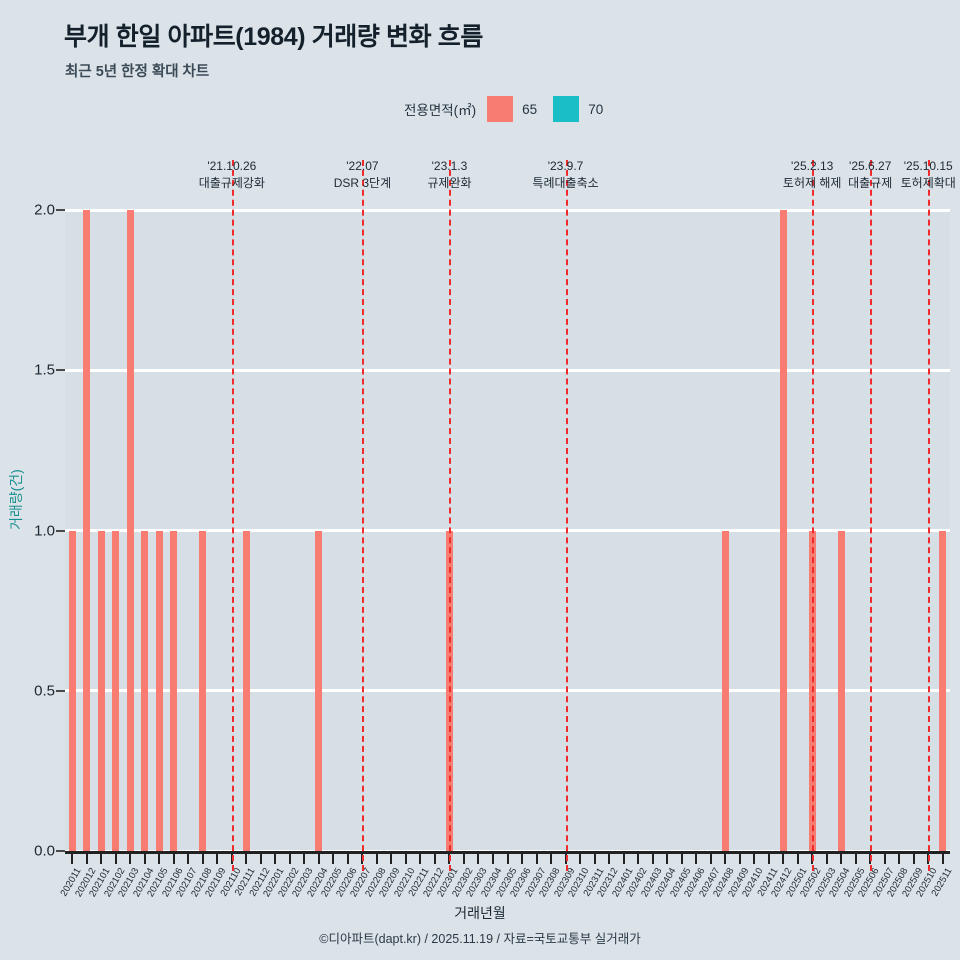  What do you see at coordinates (870, 183) in the screenshot?
I see `annotation-text: 대출규제` at bounding box center [870, 183].